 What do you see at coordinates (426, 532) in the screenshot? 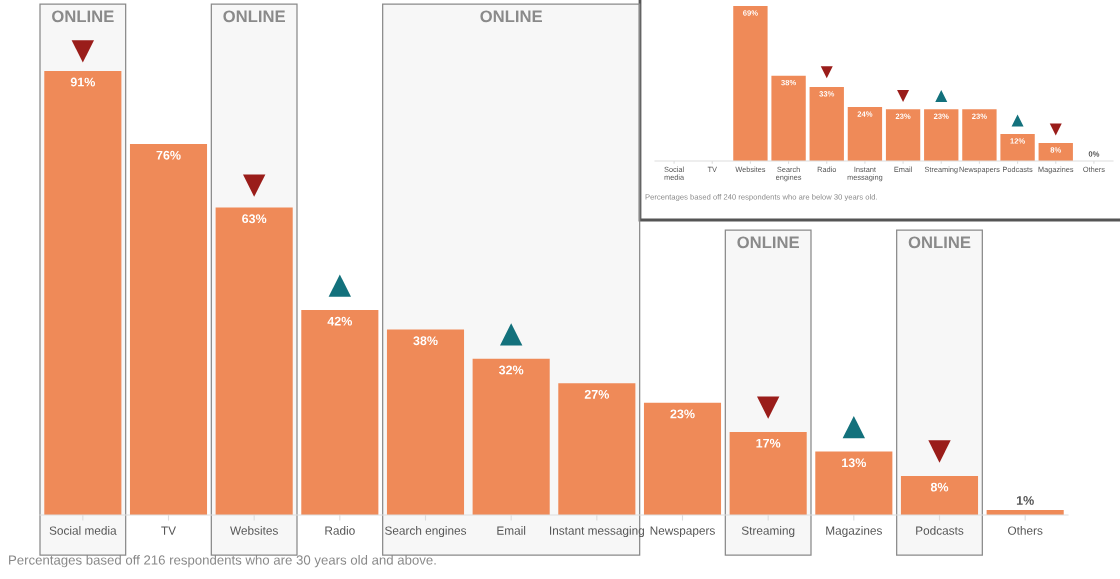
I see `x-tick-label: Search engines` at bounding box center [426, 532].